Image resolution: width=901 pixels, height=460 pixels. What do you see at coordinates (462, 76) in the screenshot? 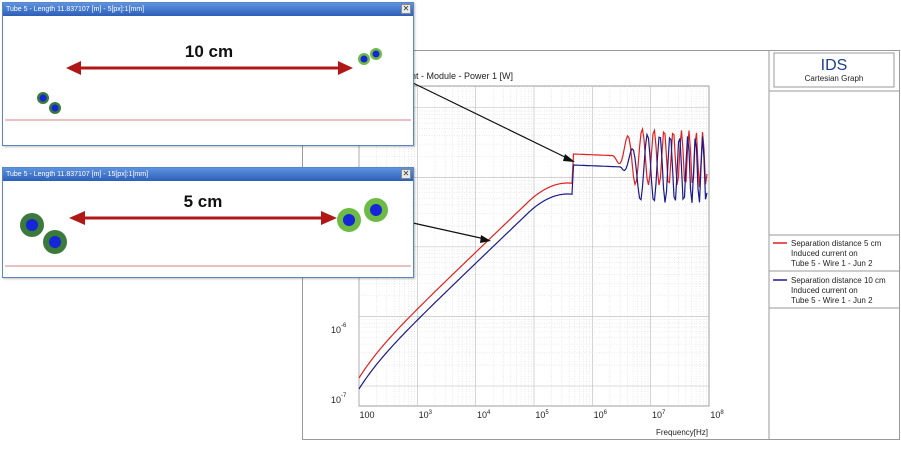
I see `chart-title: nt - Module - Power 1 [W]` at bounding box center [462, 76].